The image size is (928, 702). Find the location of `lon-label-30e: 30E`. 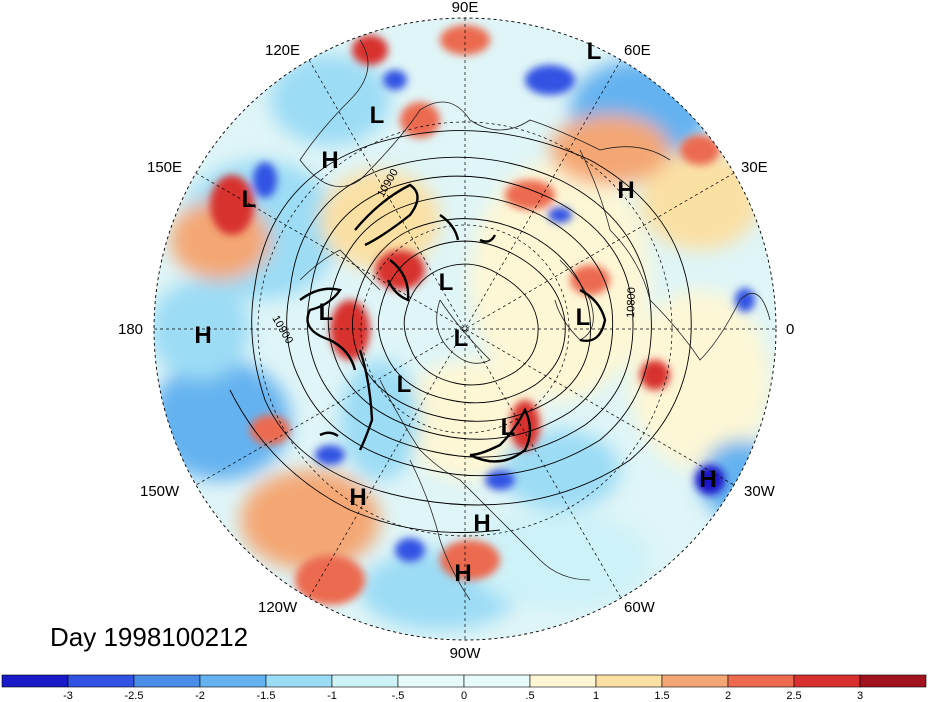

lon-label-30e: 30E is located at coordinates (754, 167).